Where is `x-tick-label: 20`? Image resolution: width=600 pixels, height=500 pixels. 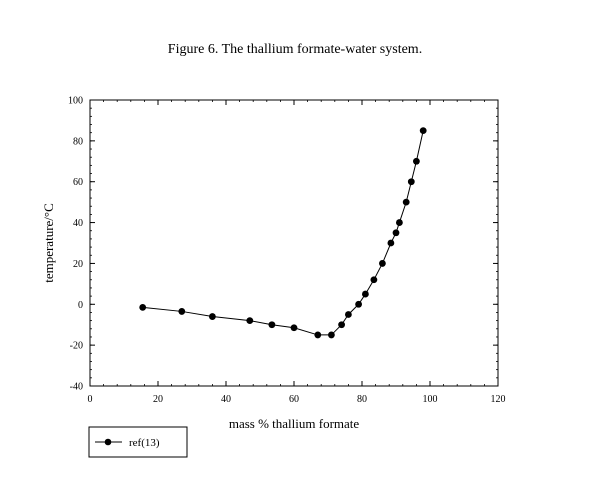
x-tick-label: 20 is located at coordinates (158, 399).